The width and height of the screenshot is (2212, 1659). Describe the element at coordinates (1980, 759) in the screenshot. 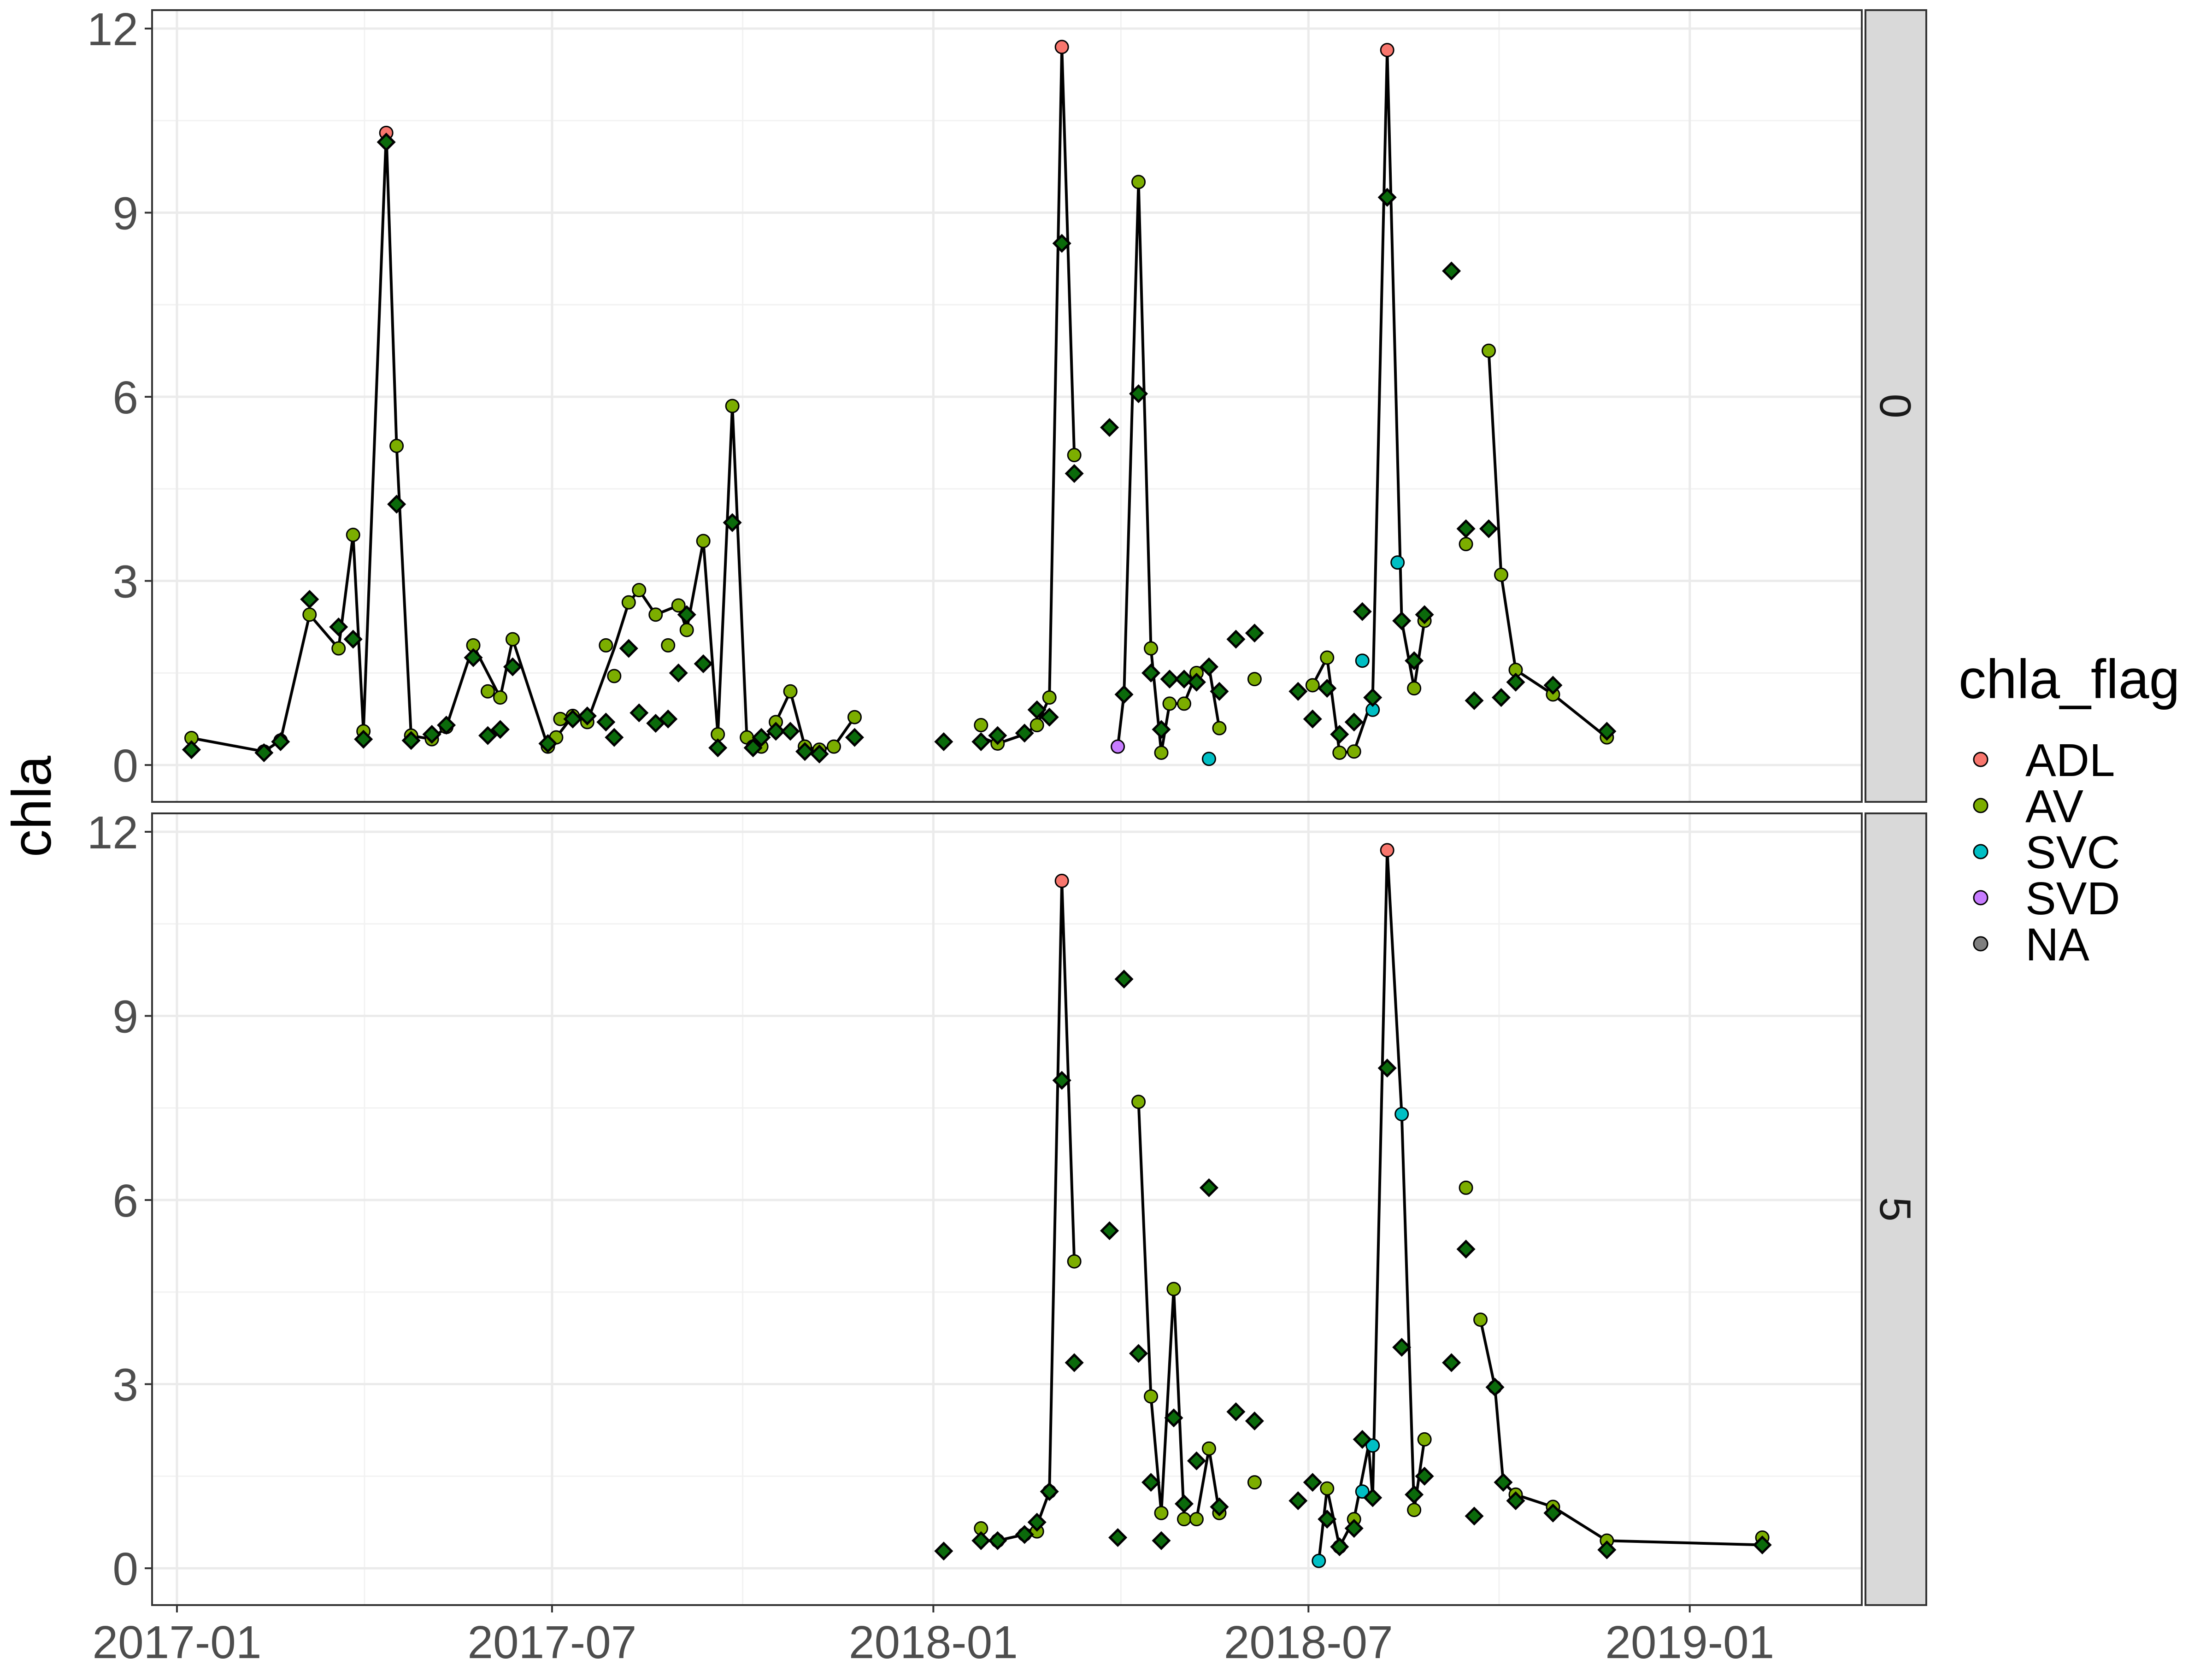

I see `legend-key-adl` at that location.